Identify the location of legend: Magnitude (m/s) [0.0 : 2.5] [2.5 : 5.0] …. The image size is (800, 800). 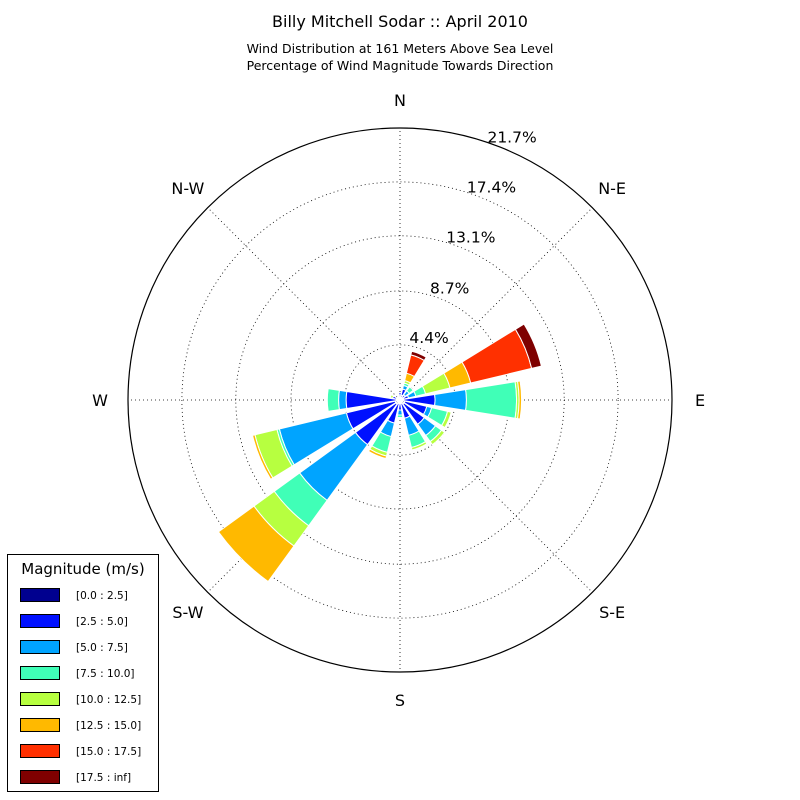
(83, 673).